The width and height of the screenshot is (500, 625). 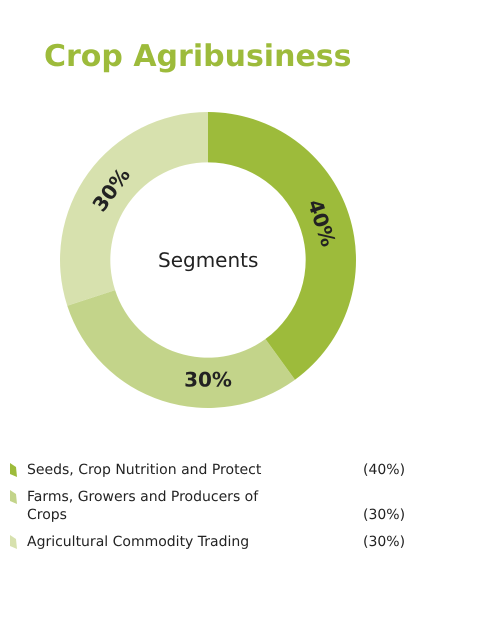 I want to click on data-label: 30%, so click(x=208, y=380).